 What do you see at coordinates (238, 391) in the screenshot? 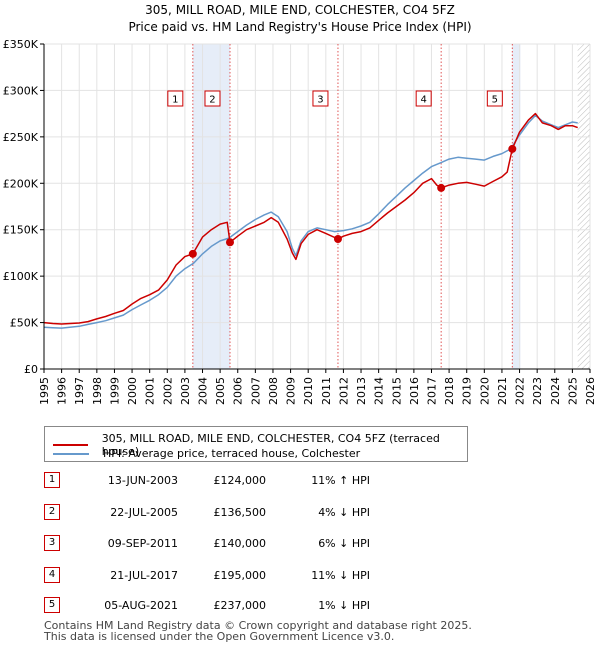
I see `x-tick-label: 2006` at bounding box center [238, 391].